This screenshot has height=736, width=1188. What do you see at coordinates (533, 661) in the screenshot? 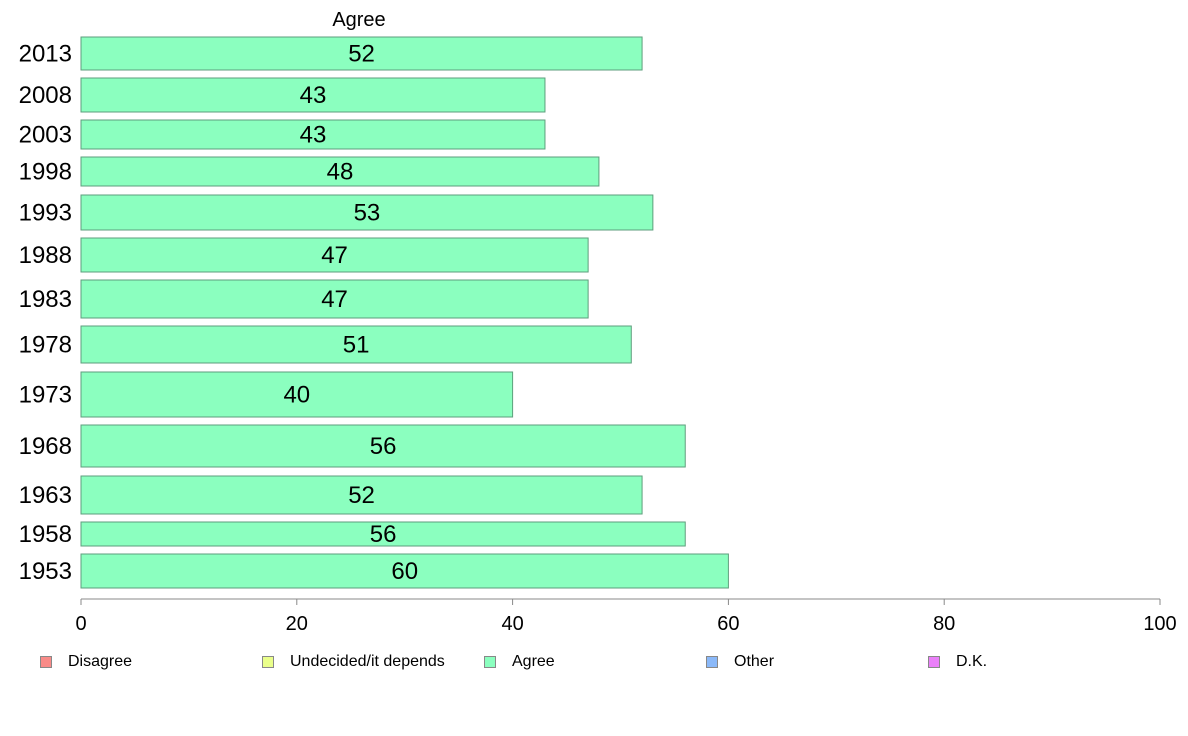
I see `legend-label-agree: Agree` at bounding box center [533, 661].